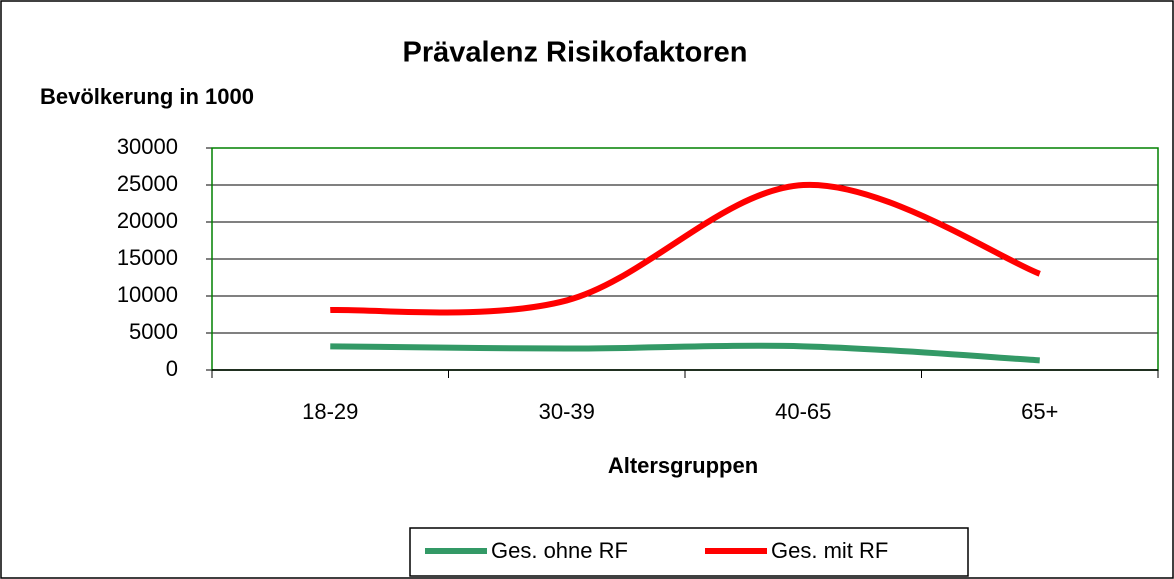 Image resolution: width=1174 pixels, height=579 pixels. I want to click on y-tick-label: 30000, so click(147, 146).